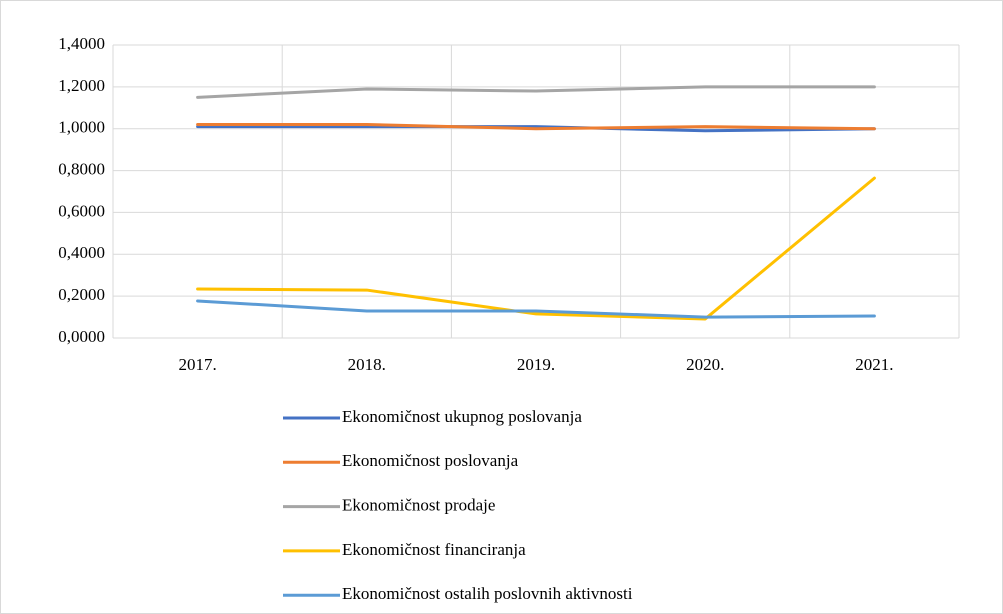  Describe the element at coordinates (430, 460) in the screenshot. I see `legend-label: Ekonomičnost poslovanja` at that location.